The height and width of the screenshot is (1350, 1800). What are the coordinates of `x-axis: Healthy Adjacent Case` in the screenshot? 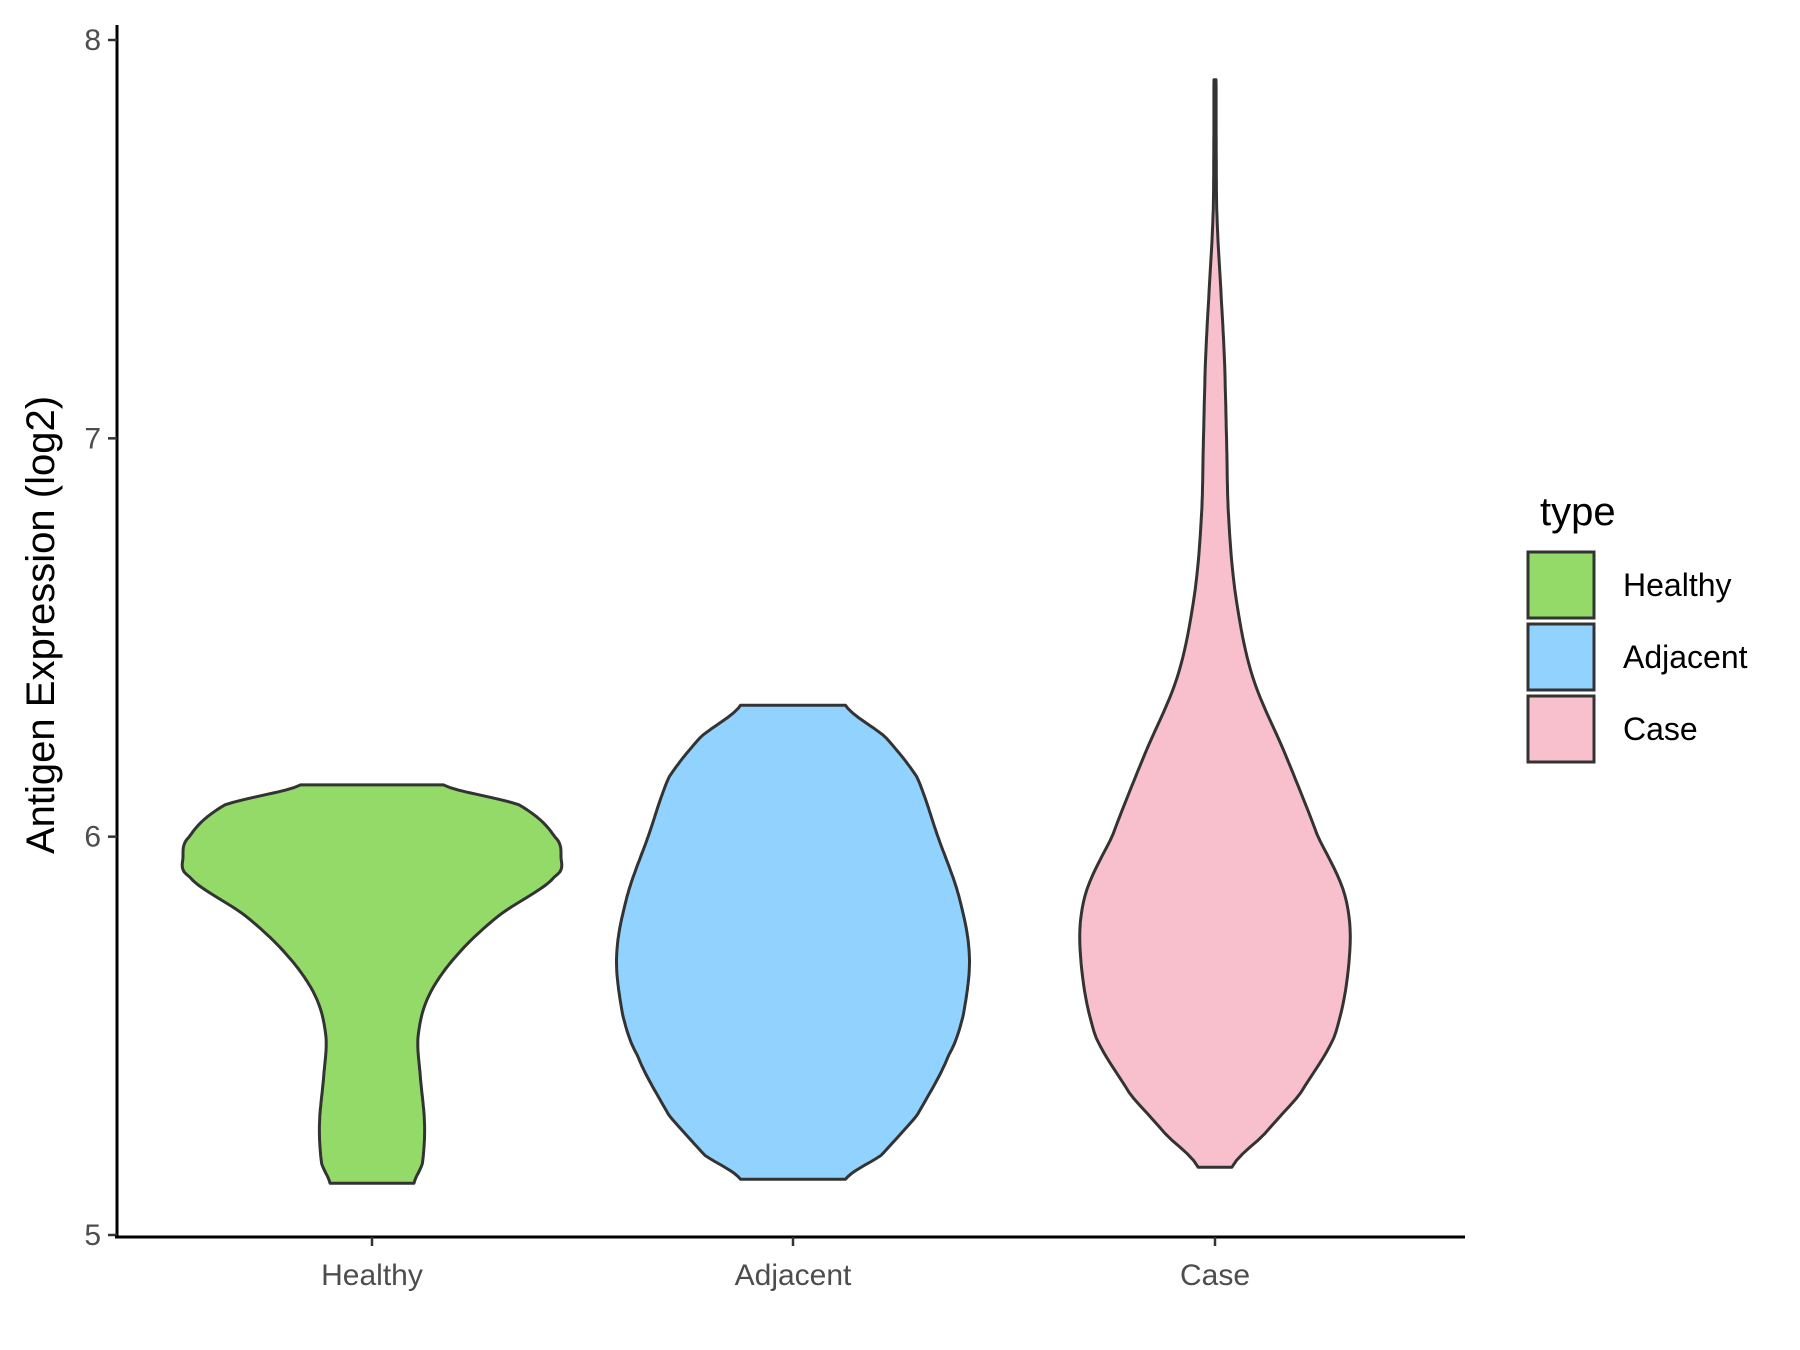 It's located at (790, 1263).